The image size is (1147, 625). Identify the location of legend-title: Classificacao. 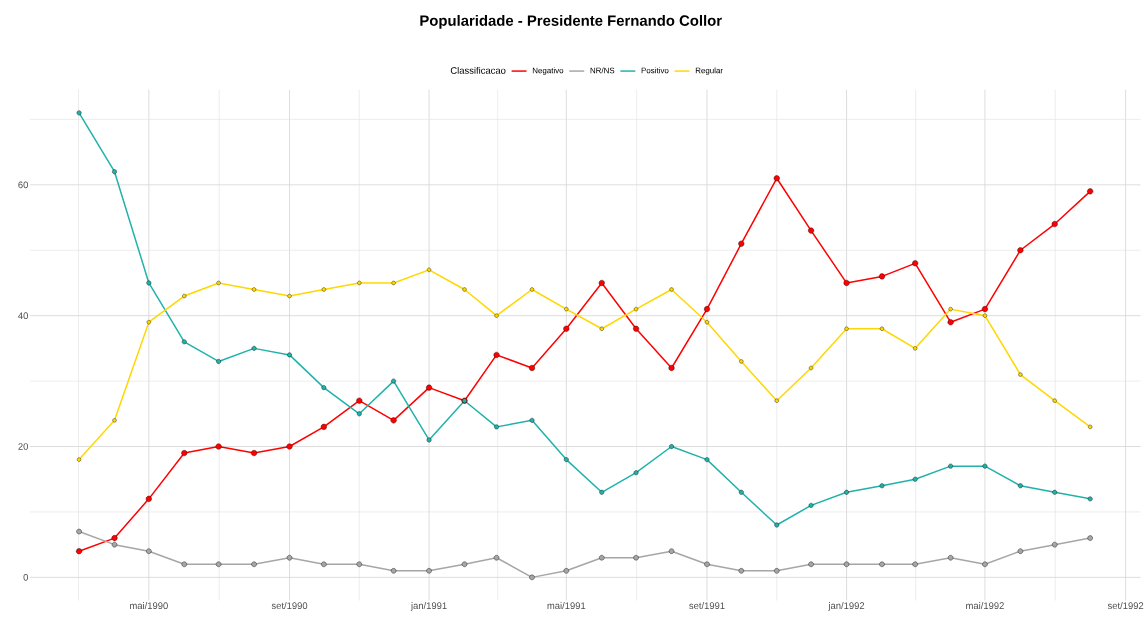
(478, 70).